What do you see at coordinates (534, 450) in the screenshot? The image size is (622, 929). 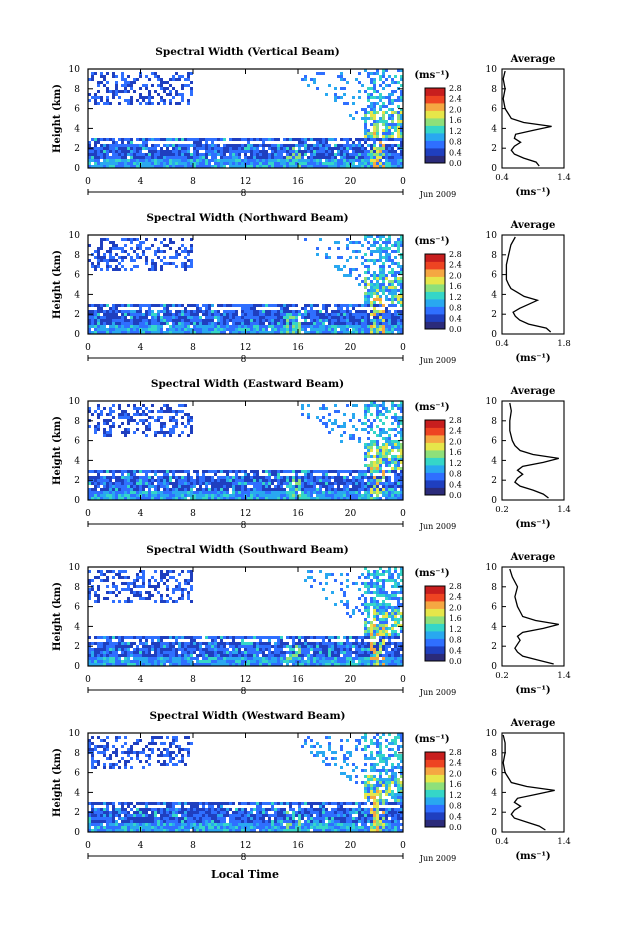 I see `profile-line` at bounding box center [534, 450].